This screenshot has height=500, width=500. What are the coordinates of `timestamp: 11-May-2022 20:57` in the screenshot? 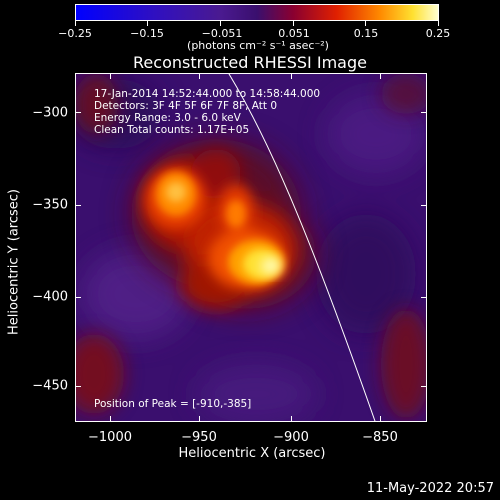 It's located at (430, 488).